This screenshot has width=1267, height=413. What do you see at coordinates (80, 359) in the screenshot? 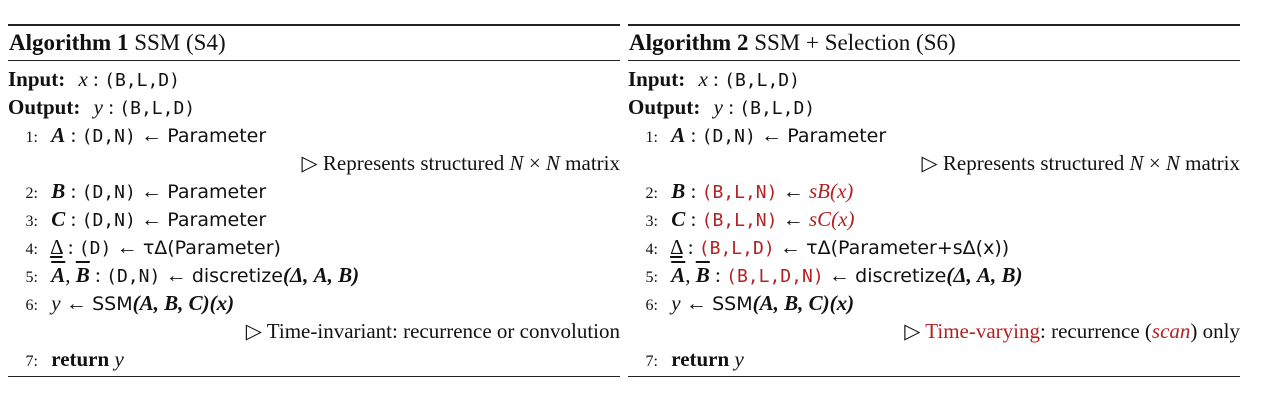
I see `return-keyword: return` at bounding box center [80, 359].